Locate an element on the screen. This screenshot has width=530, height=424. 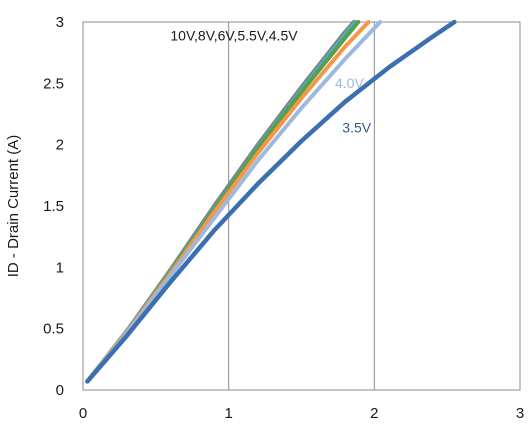
y-tick-label: 0.5 is located at coordinates (53, 329).